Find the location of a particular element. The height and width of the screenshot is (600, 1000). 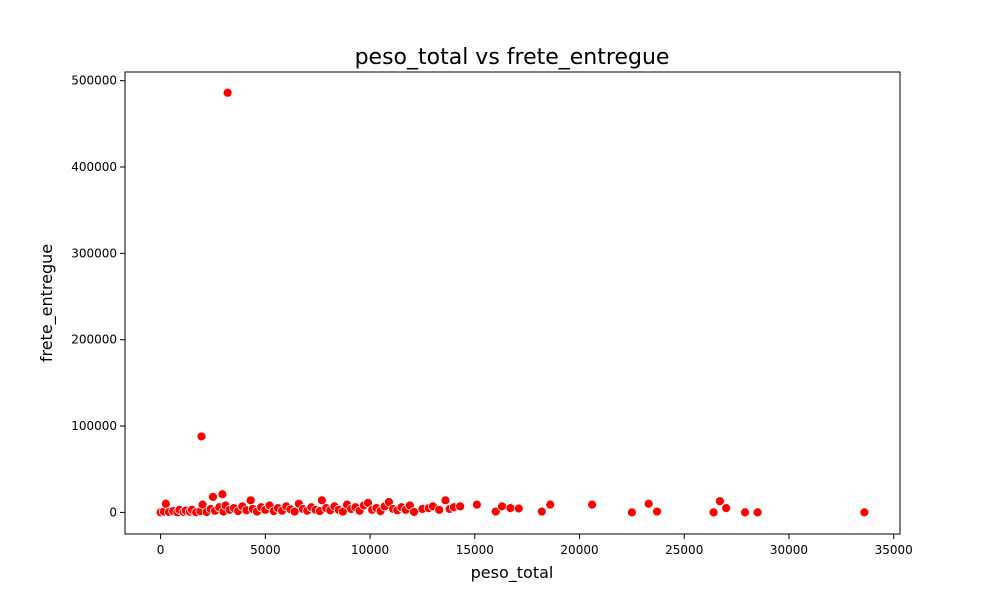

x-tick-label: 15000 is located at coordinates (475, 550).